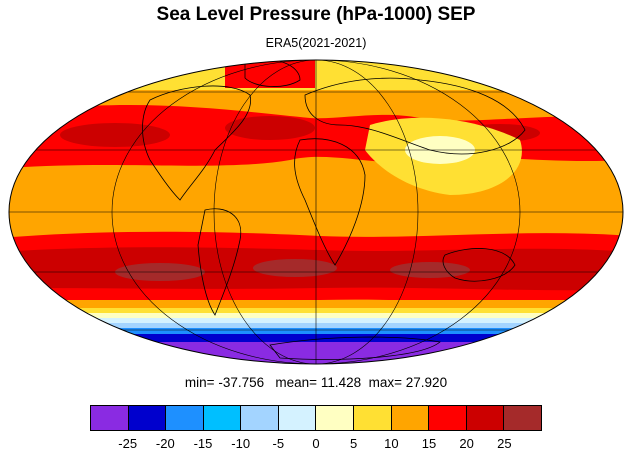 This screenshot has height=460, width=632. Describe the element at coordinates (128, 443) in the screenshot. I see `colorbar-tick-label: -25` at that location.